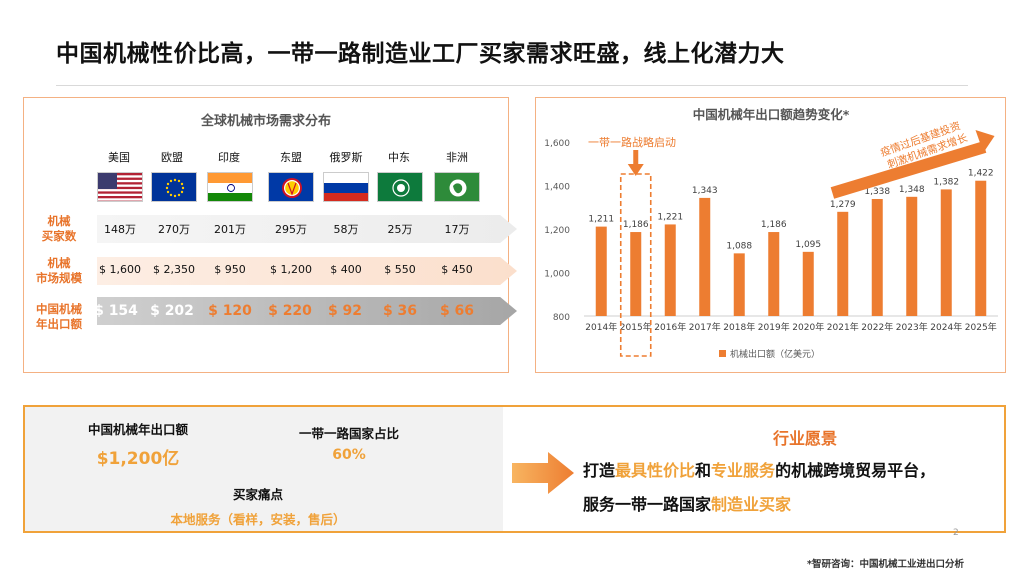 This screenshot has height=576, width=1024. I want to click on share-kpi-label: 一带一路国家占比, so click(348, 433).